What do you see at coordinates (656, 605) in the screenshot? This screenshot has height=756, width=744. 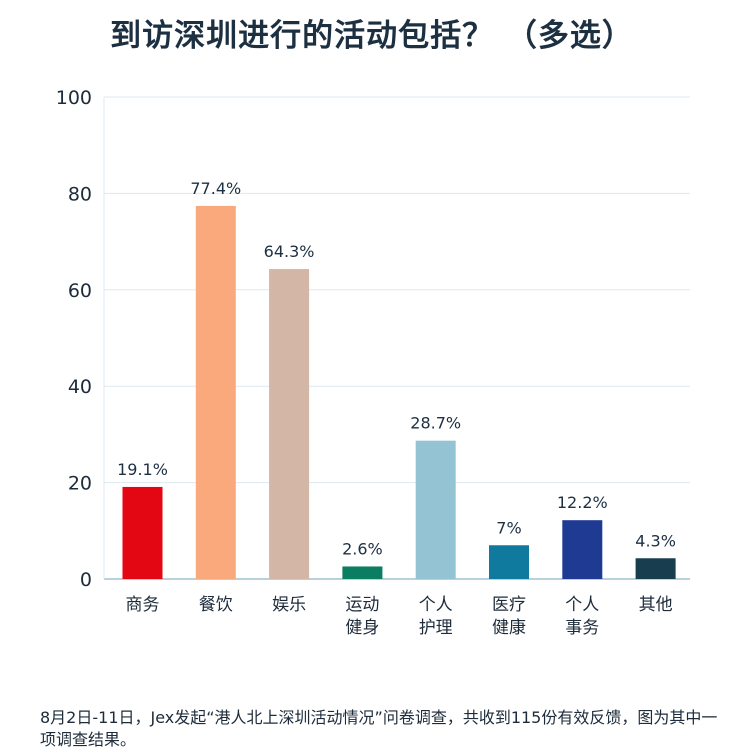 I see `x-tick-label: 其他` at bounding box center [656, 605].